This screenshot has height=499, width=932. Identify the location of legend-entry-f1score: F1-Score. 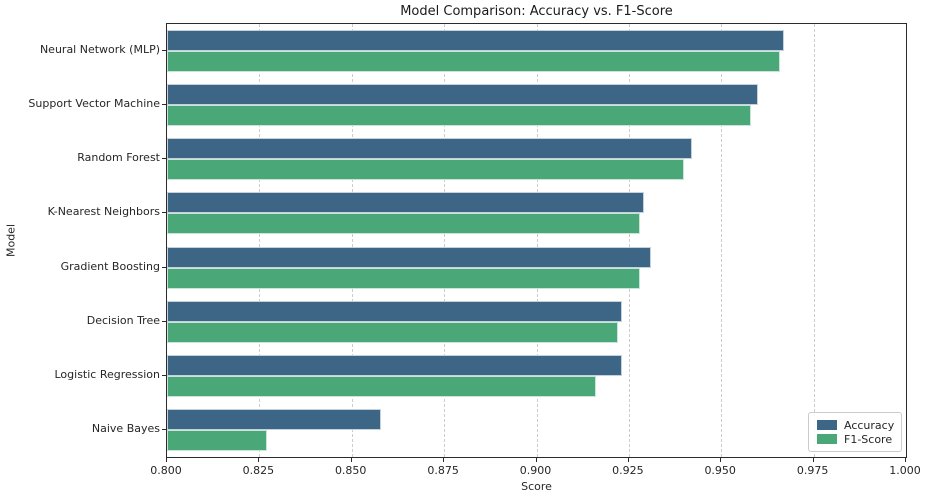
(855, 439).